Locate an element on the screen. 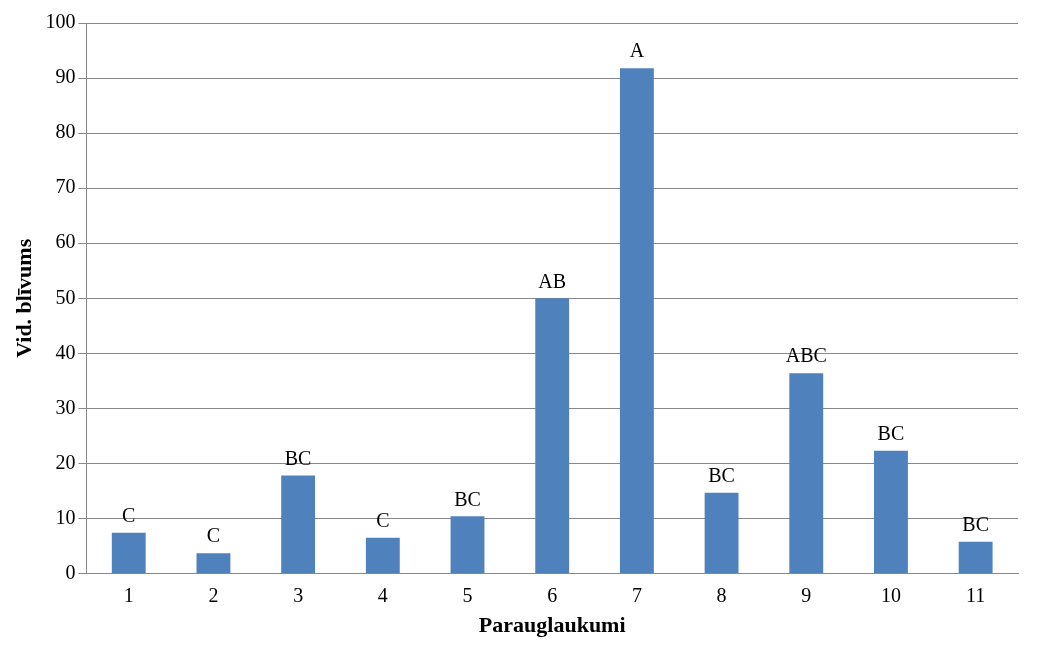 The height and width of the screenshot is (650, 1046). x-tick-label: 2 is located at coordinates (213, 594).